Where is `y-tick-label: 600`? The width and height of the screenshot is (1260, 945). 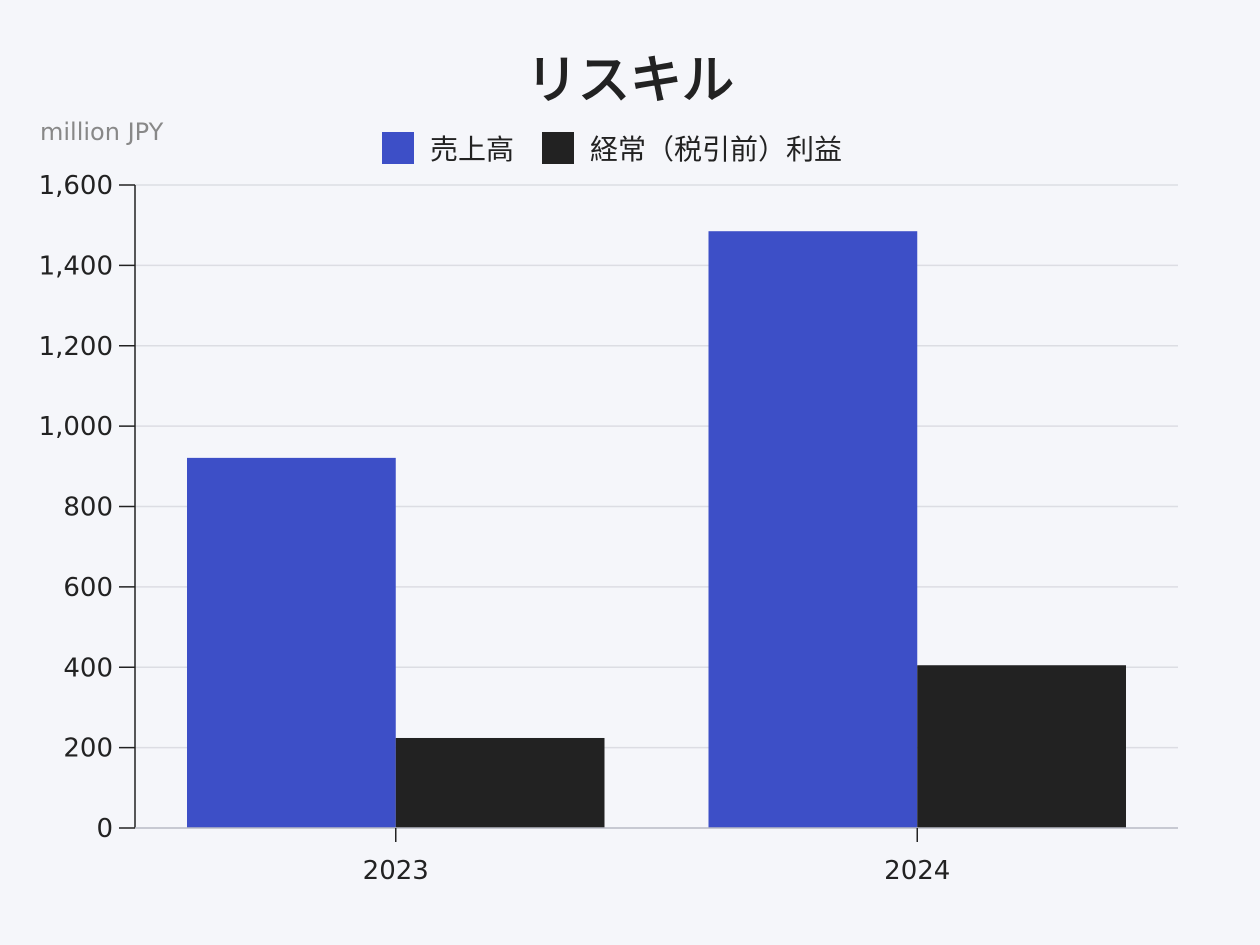 y-tick-label: 600 is located at coordinates (88, 588).